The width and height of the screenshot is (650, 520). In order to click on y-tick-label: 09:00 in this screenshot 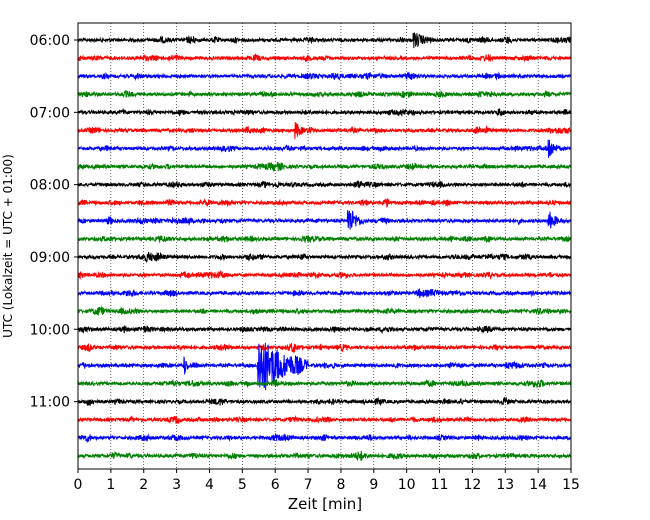, I will do `click(50, 258)`.